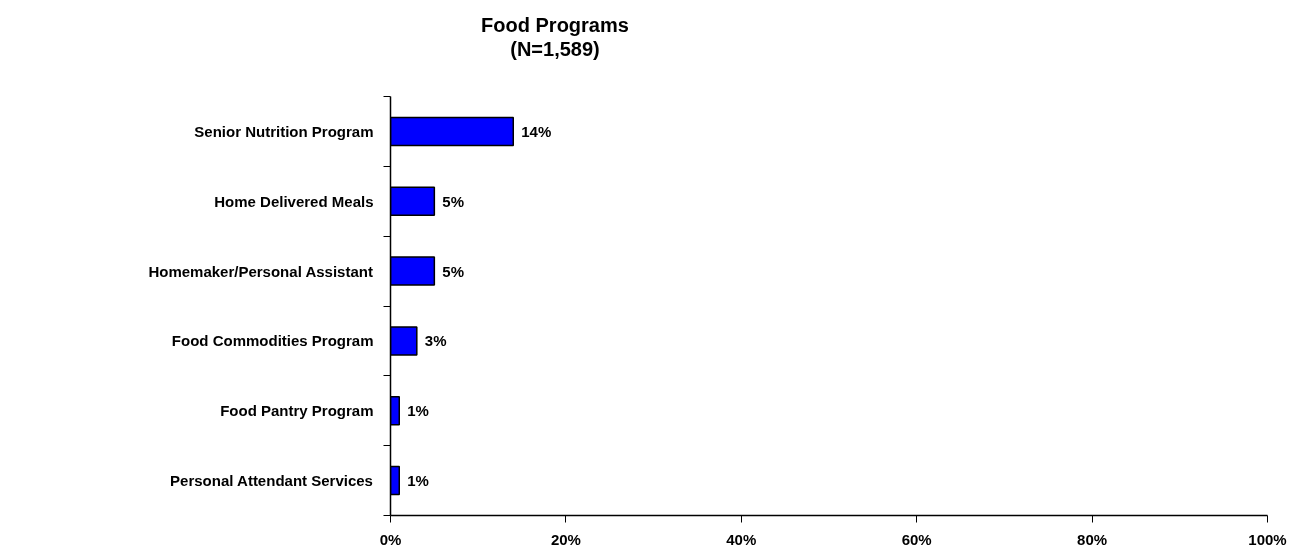 The width and height of the screenshot is (1314, 554). I want to click on chart-title: Food Programs (N=1,589), so click(555, 37).